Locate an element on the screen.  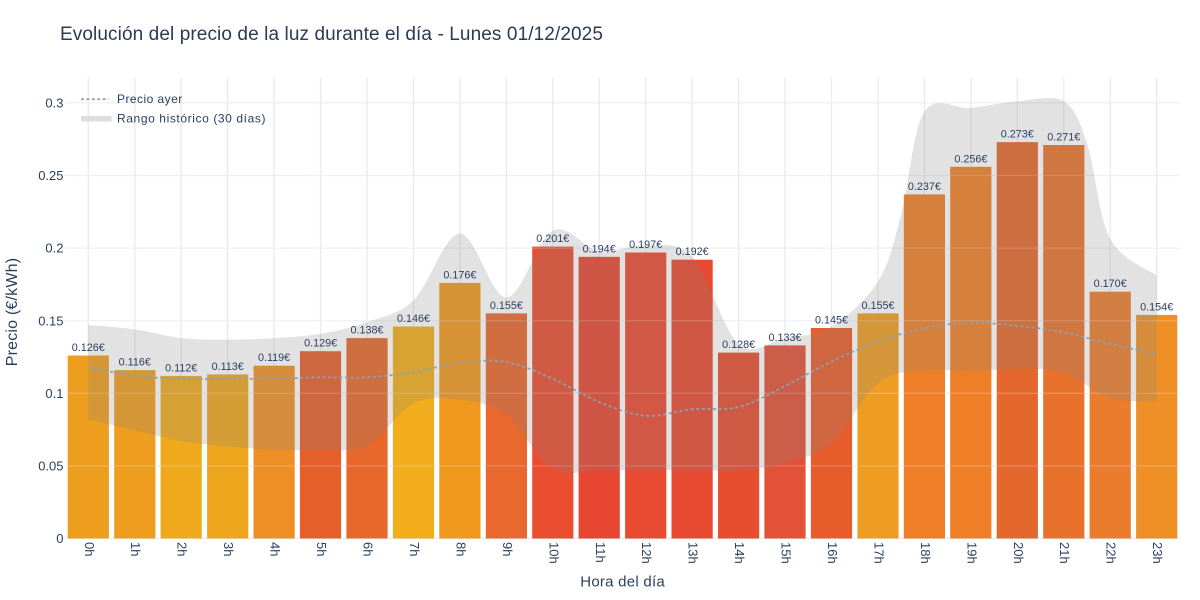
svg-text: 22h is located at coordinates (1111, 553).